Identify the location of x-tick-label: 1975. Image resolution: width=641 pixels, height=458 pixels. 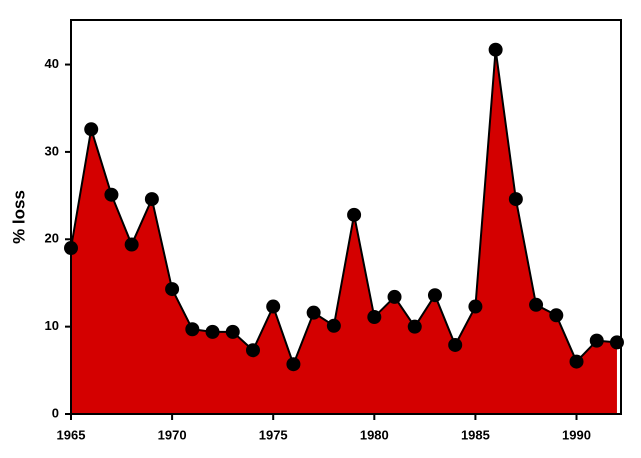
(273, 434).